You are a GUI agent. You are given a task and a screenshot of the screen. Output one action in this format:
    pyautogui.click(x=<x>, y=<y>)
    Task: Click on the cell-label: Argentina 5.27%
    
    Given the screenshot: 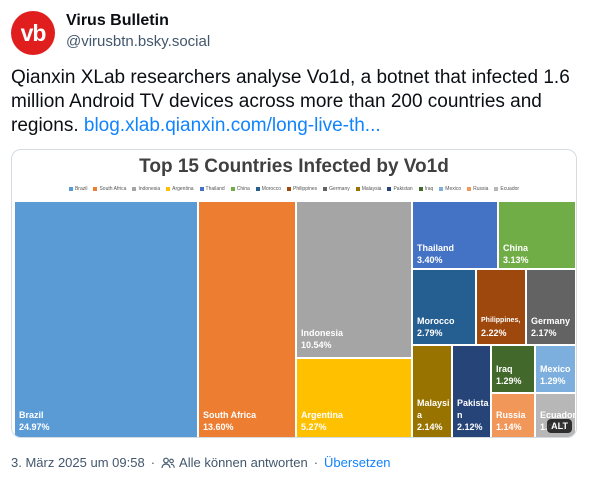 What is the action you would take?
    pyautogui.click(x=322, y=421)
    